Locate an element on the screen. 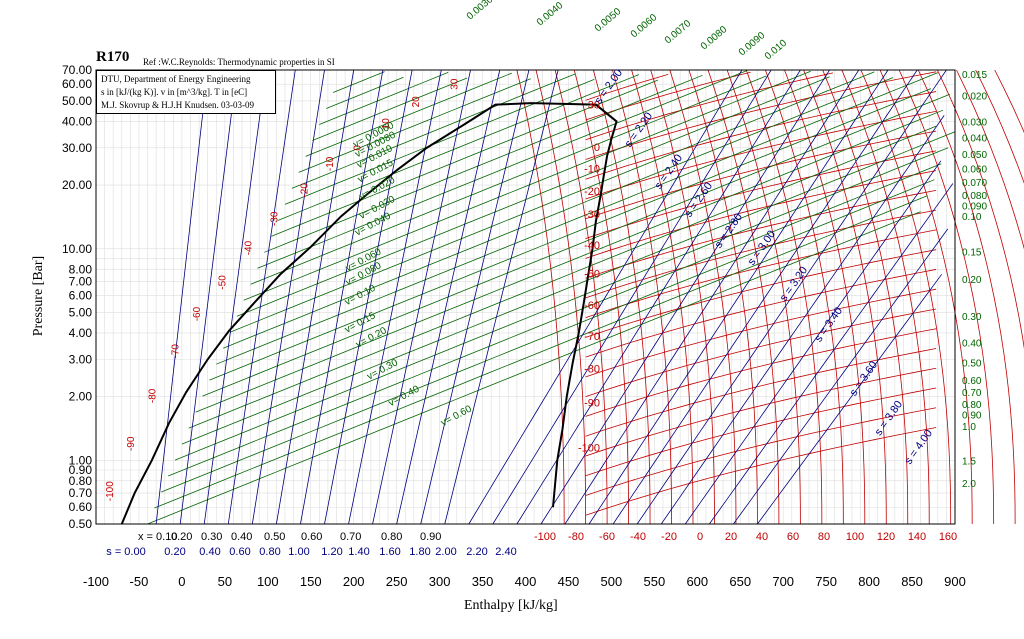 This screenshot has width=1024, height=639. volume-label-right: 0.015 is located at coordinates (974, 75).